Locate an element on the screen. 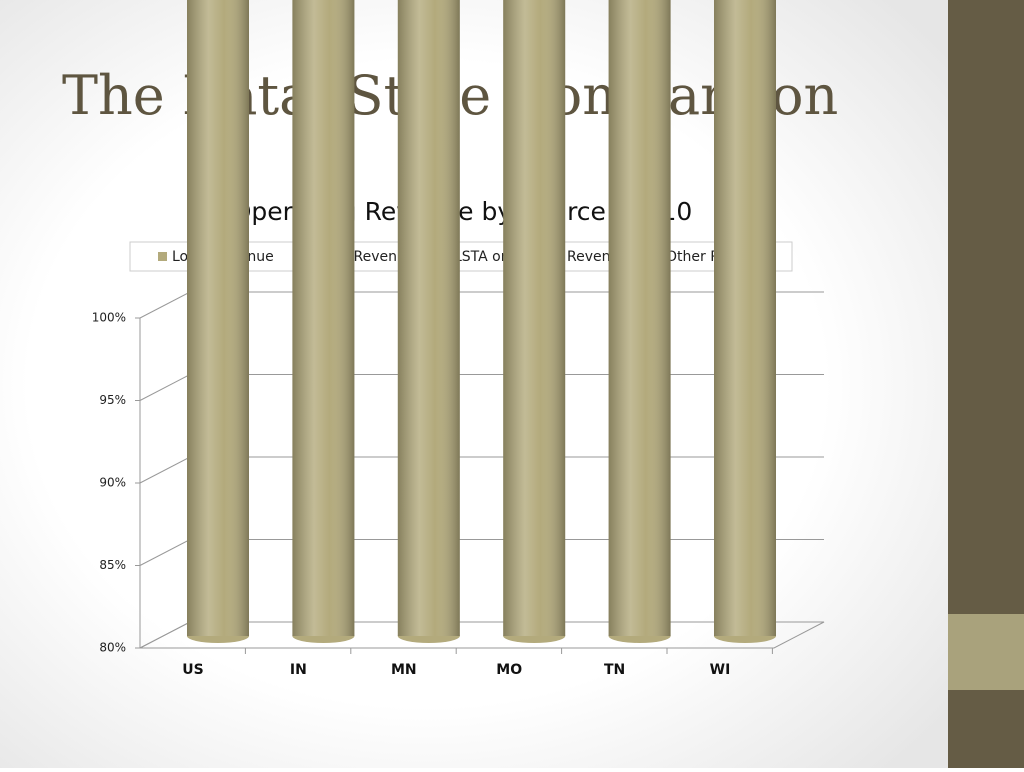 Image resolution: width=1024 pixels, height=772 pixels. y-tick-label: 100% is located at coordinates (109, 318).